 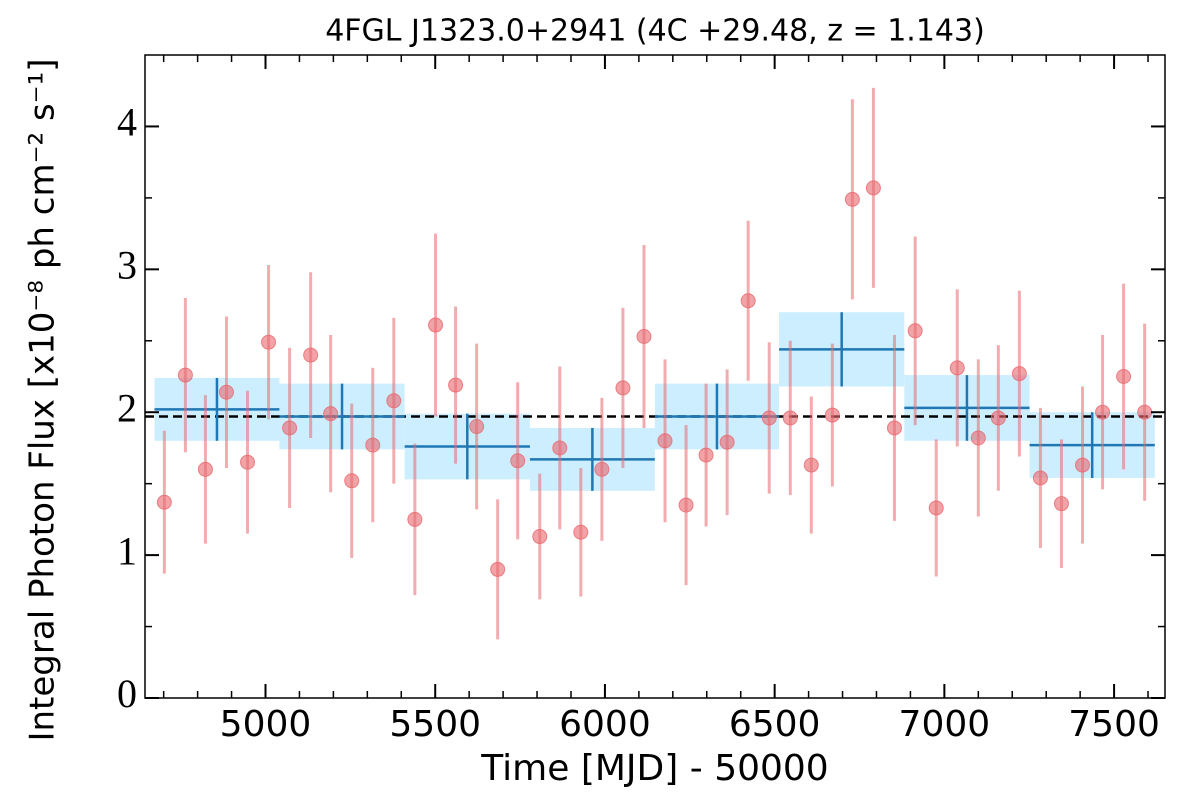 I want to click on x-tick-label: 7500, so click(x=1114, y=724).